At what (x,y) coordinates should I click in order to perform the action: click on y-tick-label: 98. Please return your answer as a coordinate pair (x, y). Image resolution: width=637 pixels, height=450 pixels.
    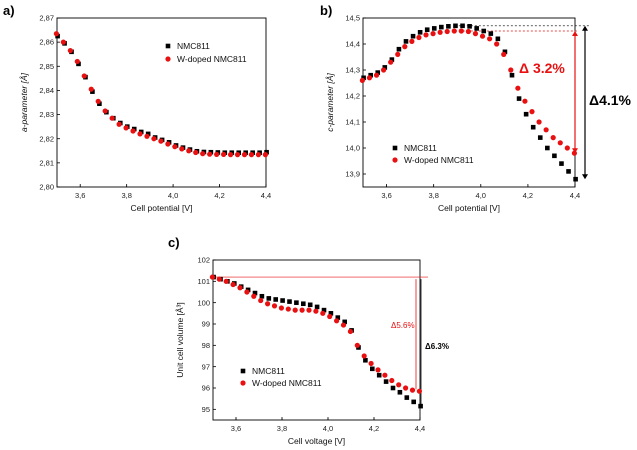
    Looking at the image, I should click on (206, 345).